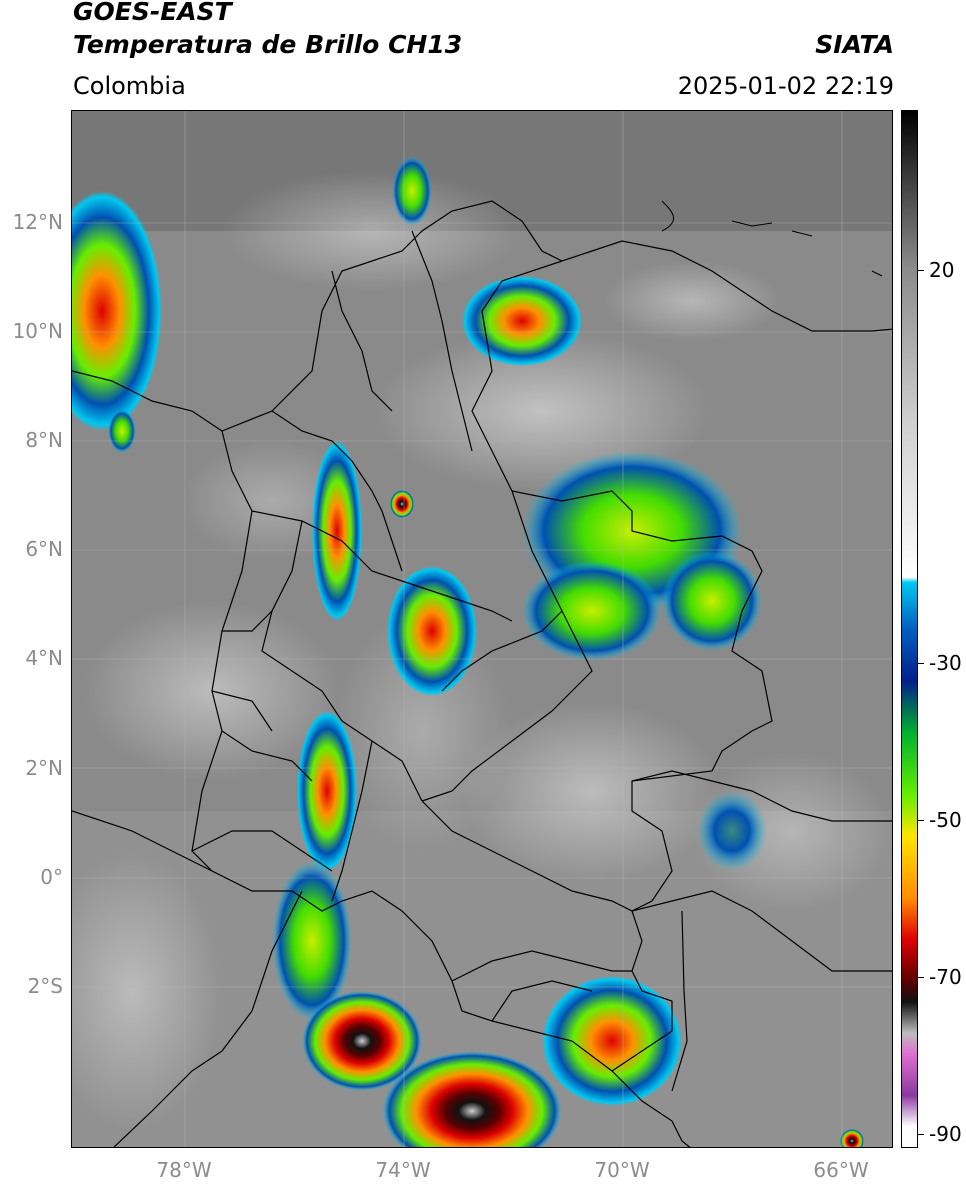  Describe the element at coordinates (942, 270) in the screenshot. I see `colorbar-label: 20` at that location.